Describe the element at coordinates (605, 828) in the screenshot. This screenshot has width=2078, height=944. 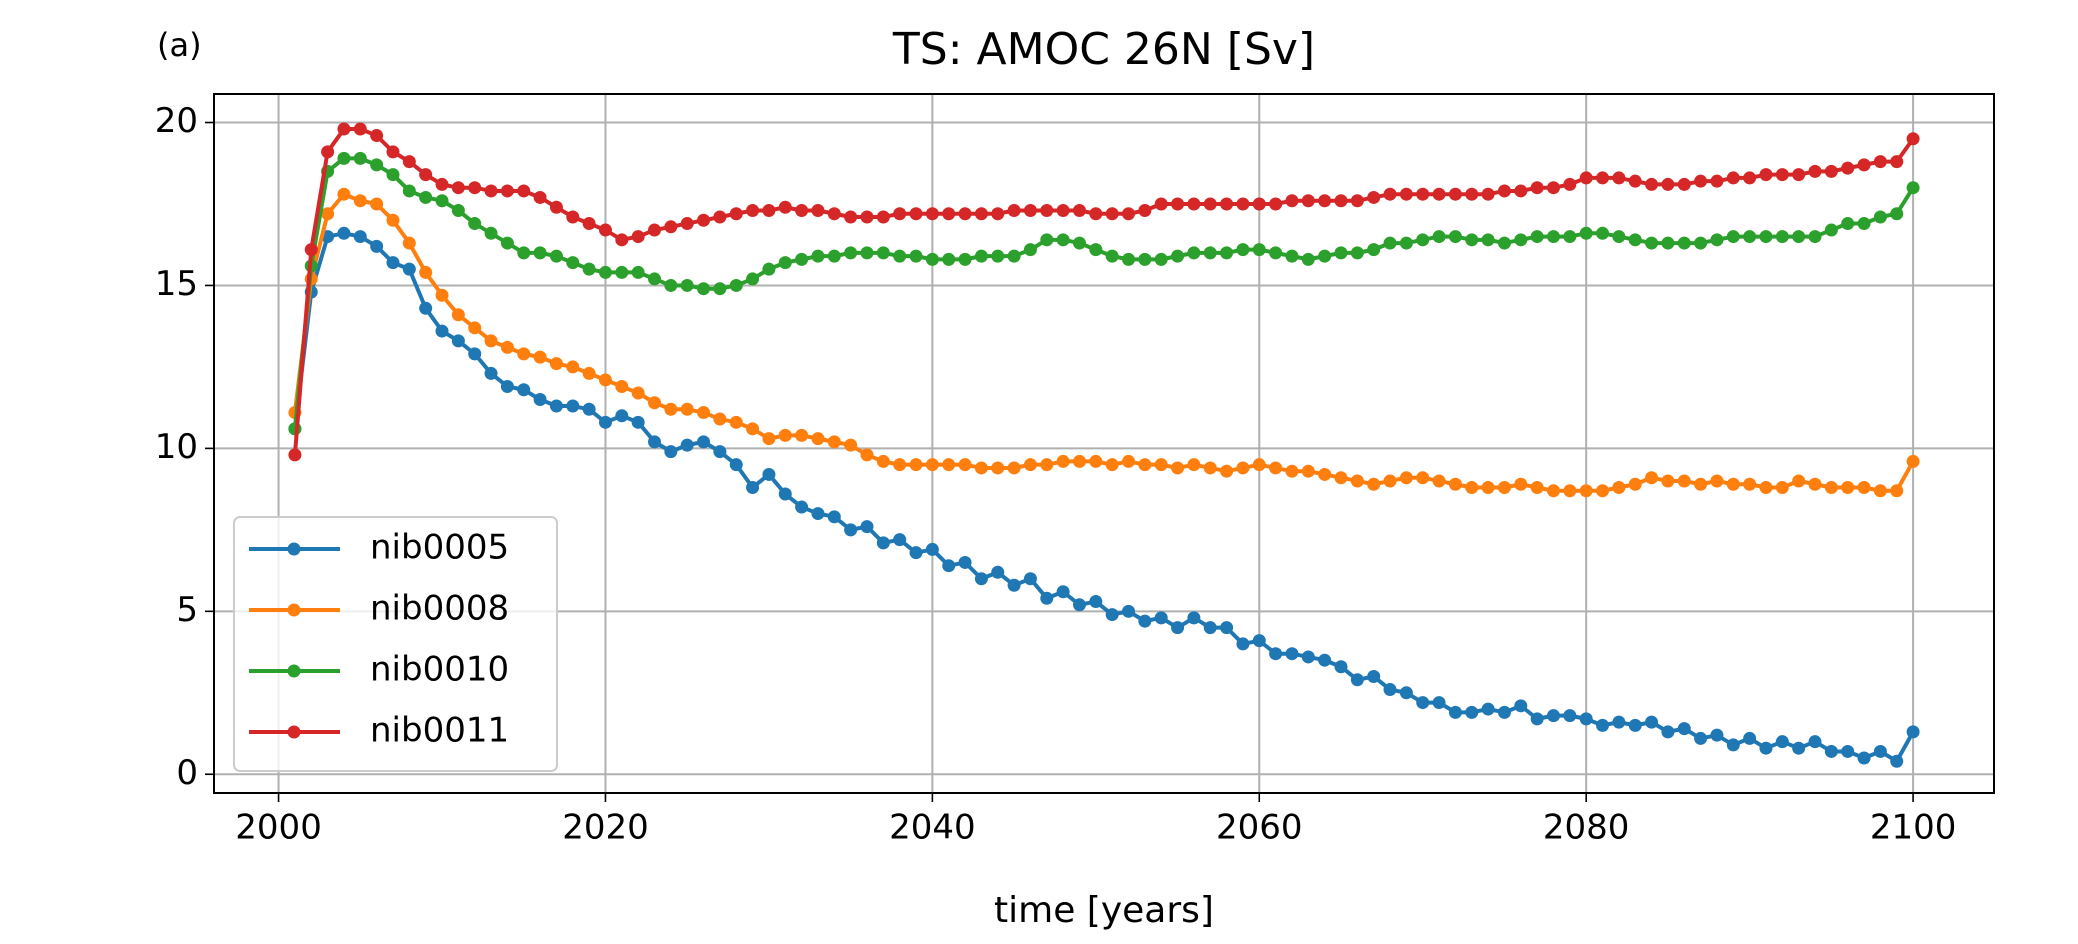
I see `x-tick-label: 2020` at that location.